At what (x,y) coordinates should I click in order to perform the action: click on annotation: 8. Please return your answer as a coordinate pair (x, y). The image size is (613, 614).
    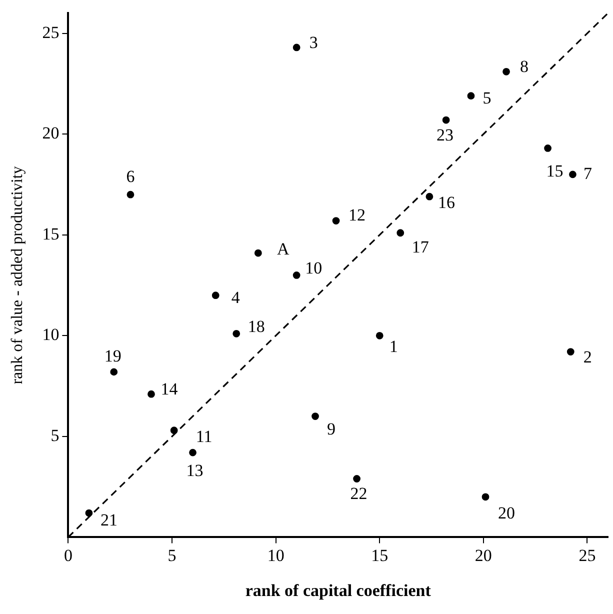
    Looking at the image, I should click on (524, 66).